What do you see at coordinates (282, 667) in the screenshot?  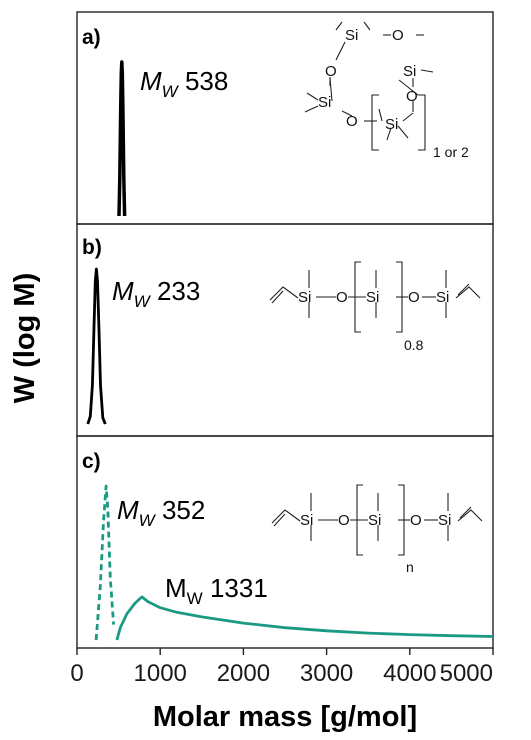 I see `x-axis: 0 1000 2000 3000 4000 5000` at bounding box center [282, 667].